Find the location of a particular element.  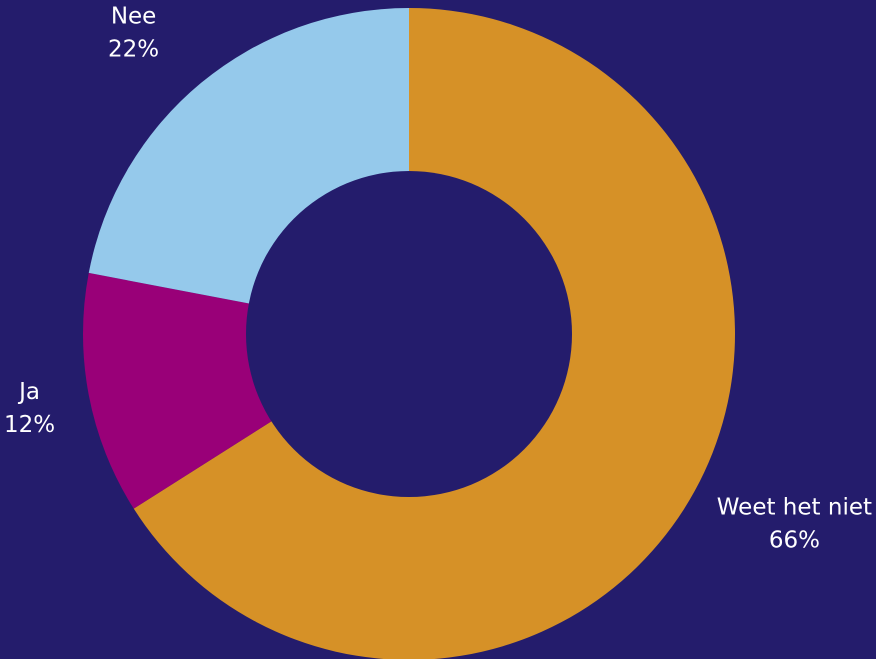

slice-percent-label: 66% is located at coordinates (794, 540).